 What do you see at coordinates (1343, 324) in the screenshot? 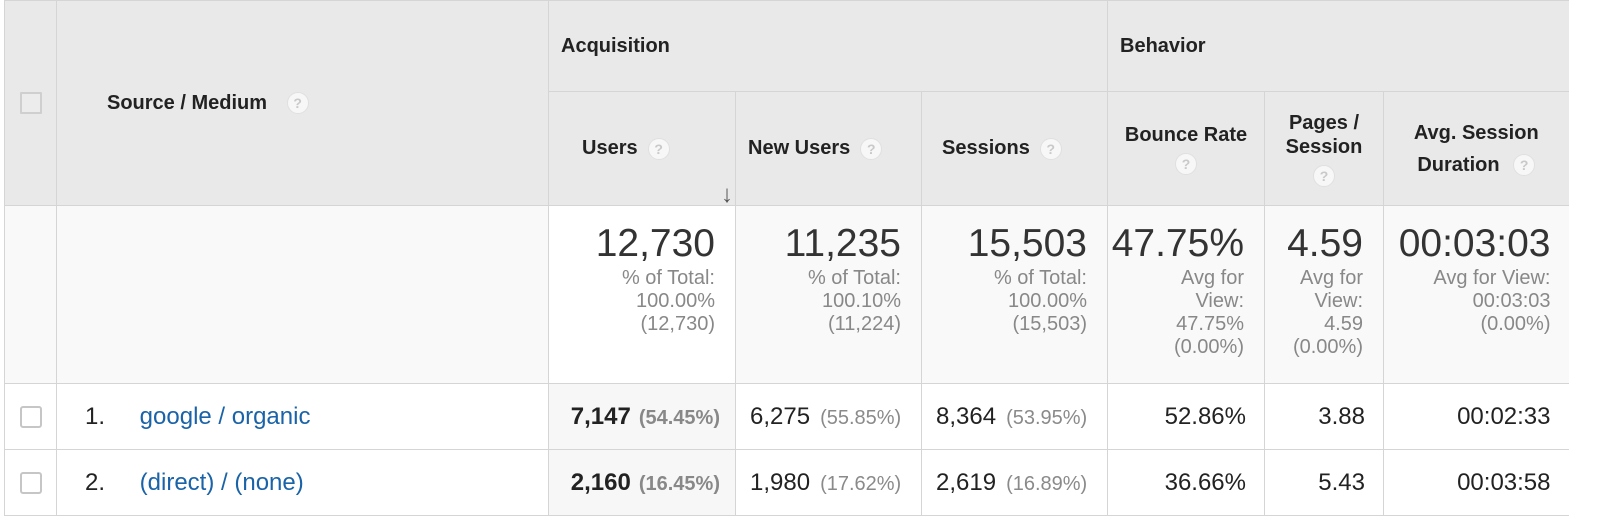
I see `total-pages-session-avg: 4.59` at bounding box center [1343, 324].